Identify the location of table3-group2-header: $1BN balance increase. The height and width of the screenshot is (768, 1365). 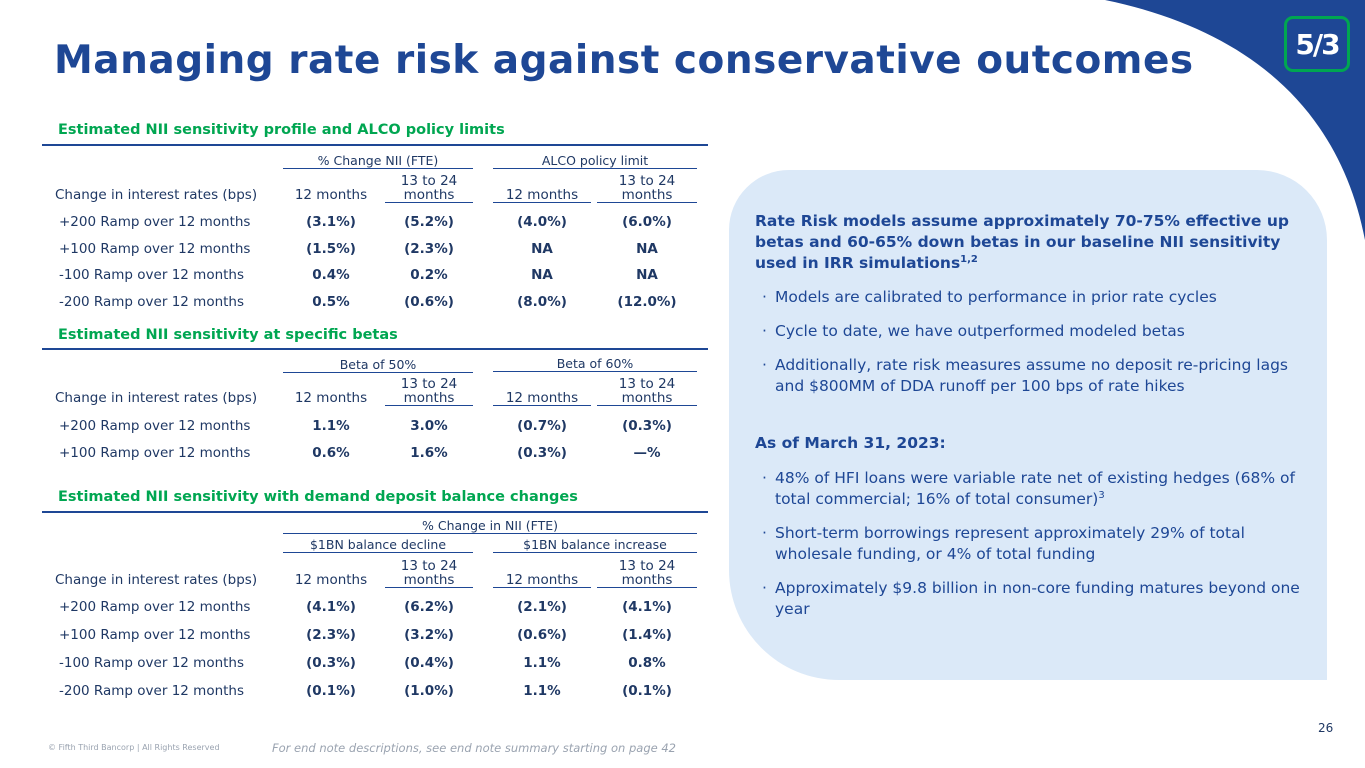
(595, 545).